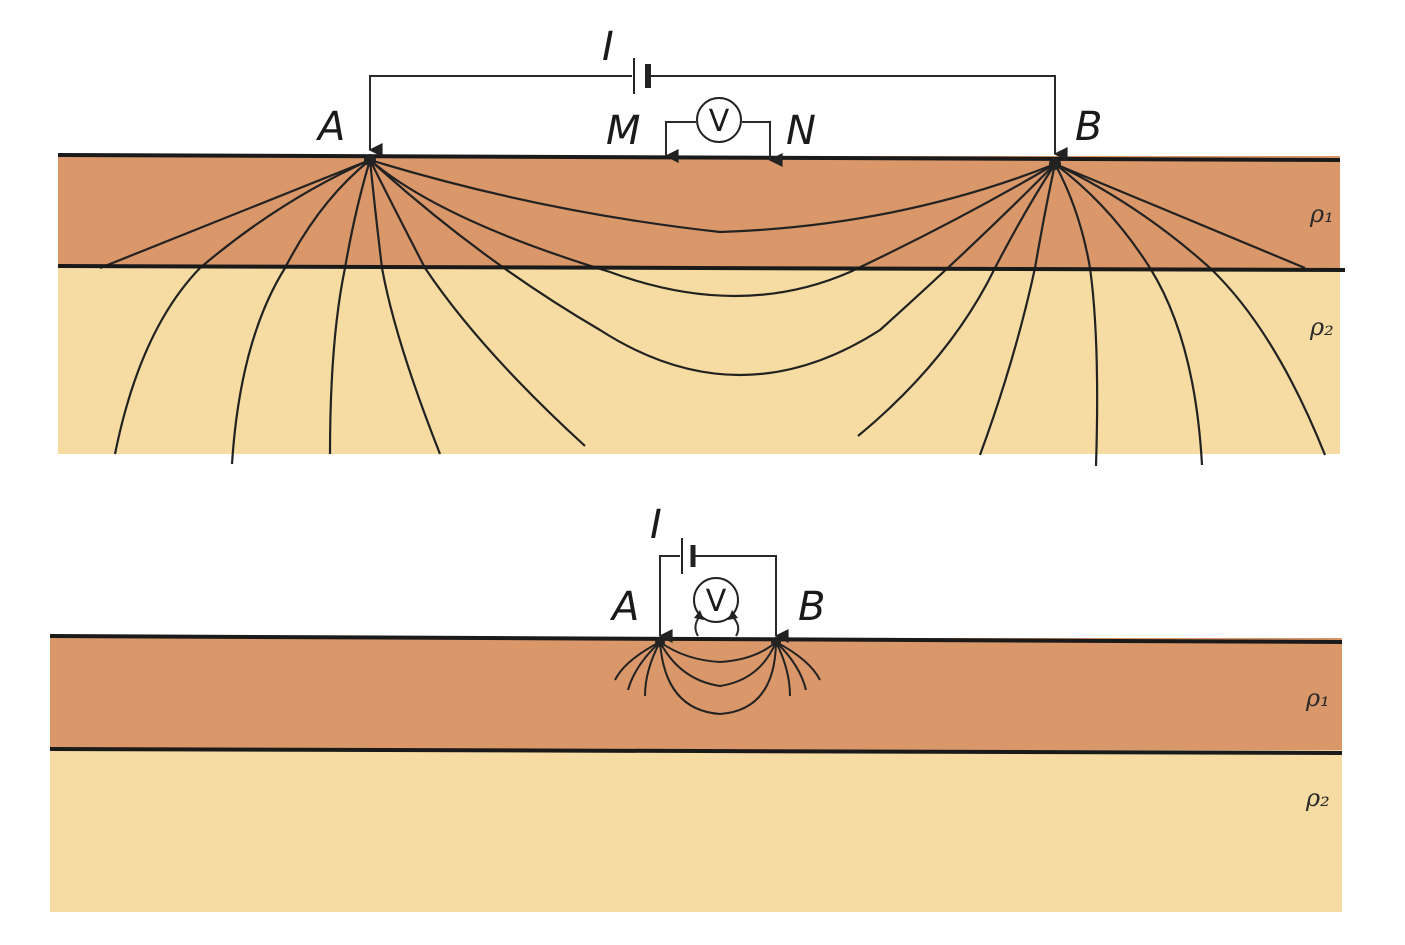 The width and height of the screenshot is (1405, 945). I want to click on bottom-layer-boundary, so click(696, 751).